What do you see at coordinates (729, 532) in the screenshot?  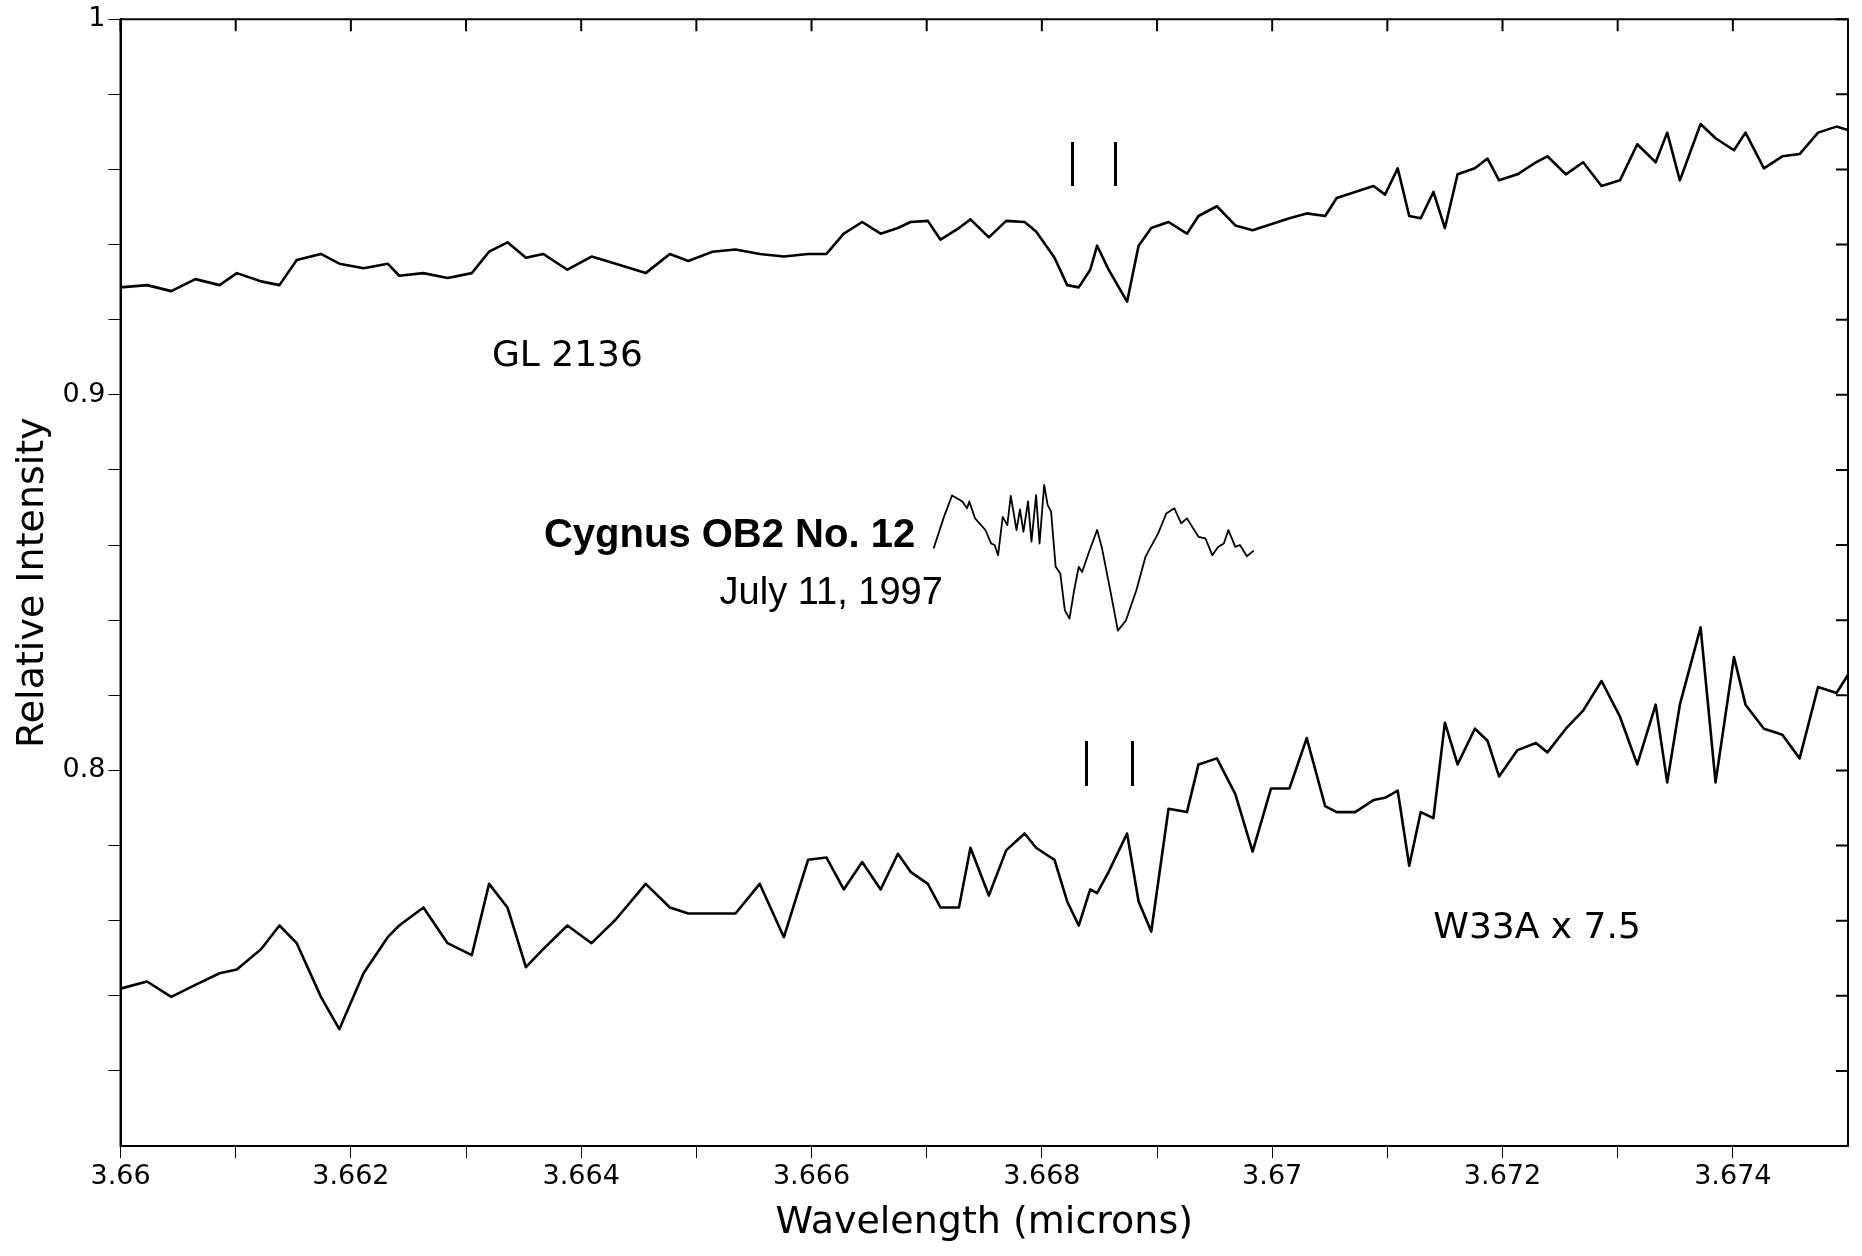 I see `series-label: Cygnus OB2 No. 12` at bounding box center [729, 532].